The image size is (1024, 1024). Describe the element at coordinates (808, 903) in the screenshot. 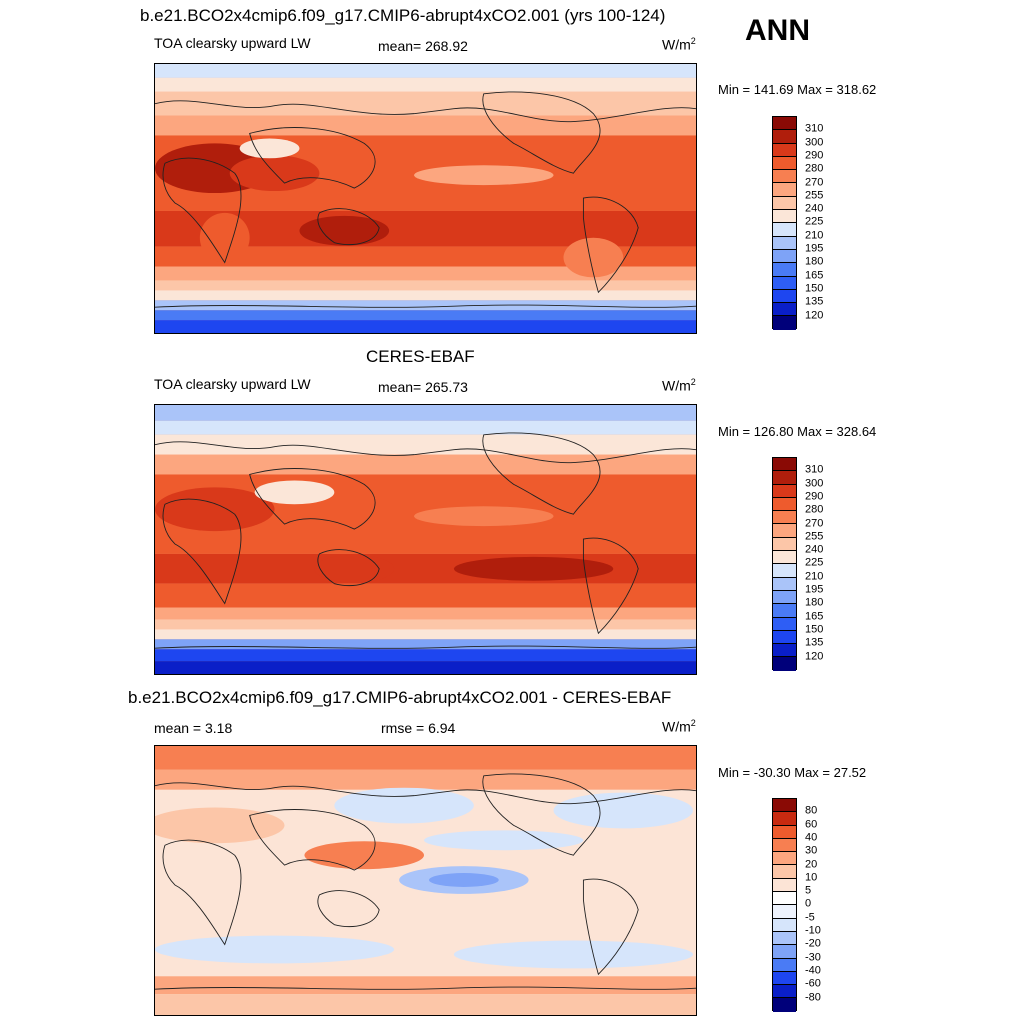

I see `colorbar-tick: 0` at that location.